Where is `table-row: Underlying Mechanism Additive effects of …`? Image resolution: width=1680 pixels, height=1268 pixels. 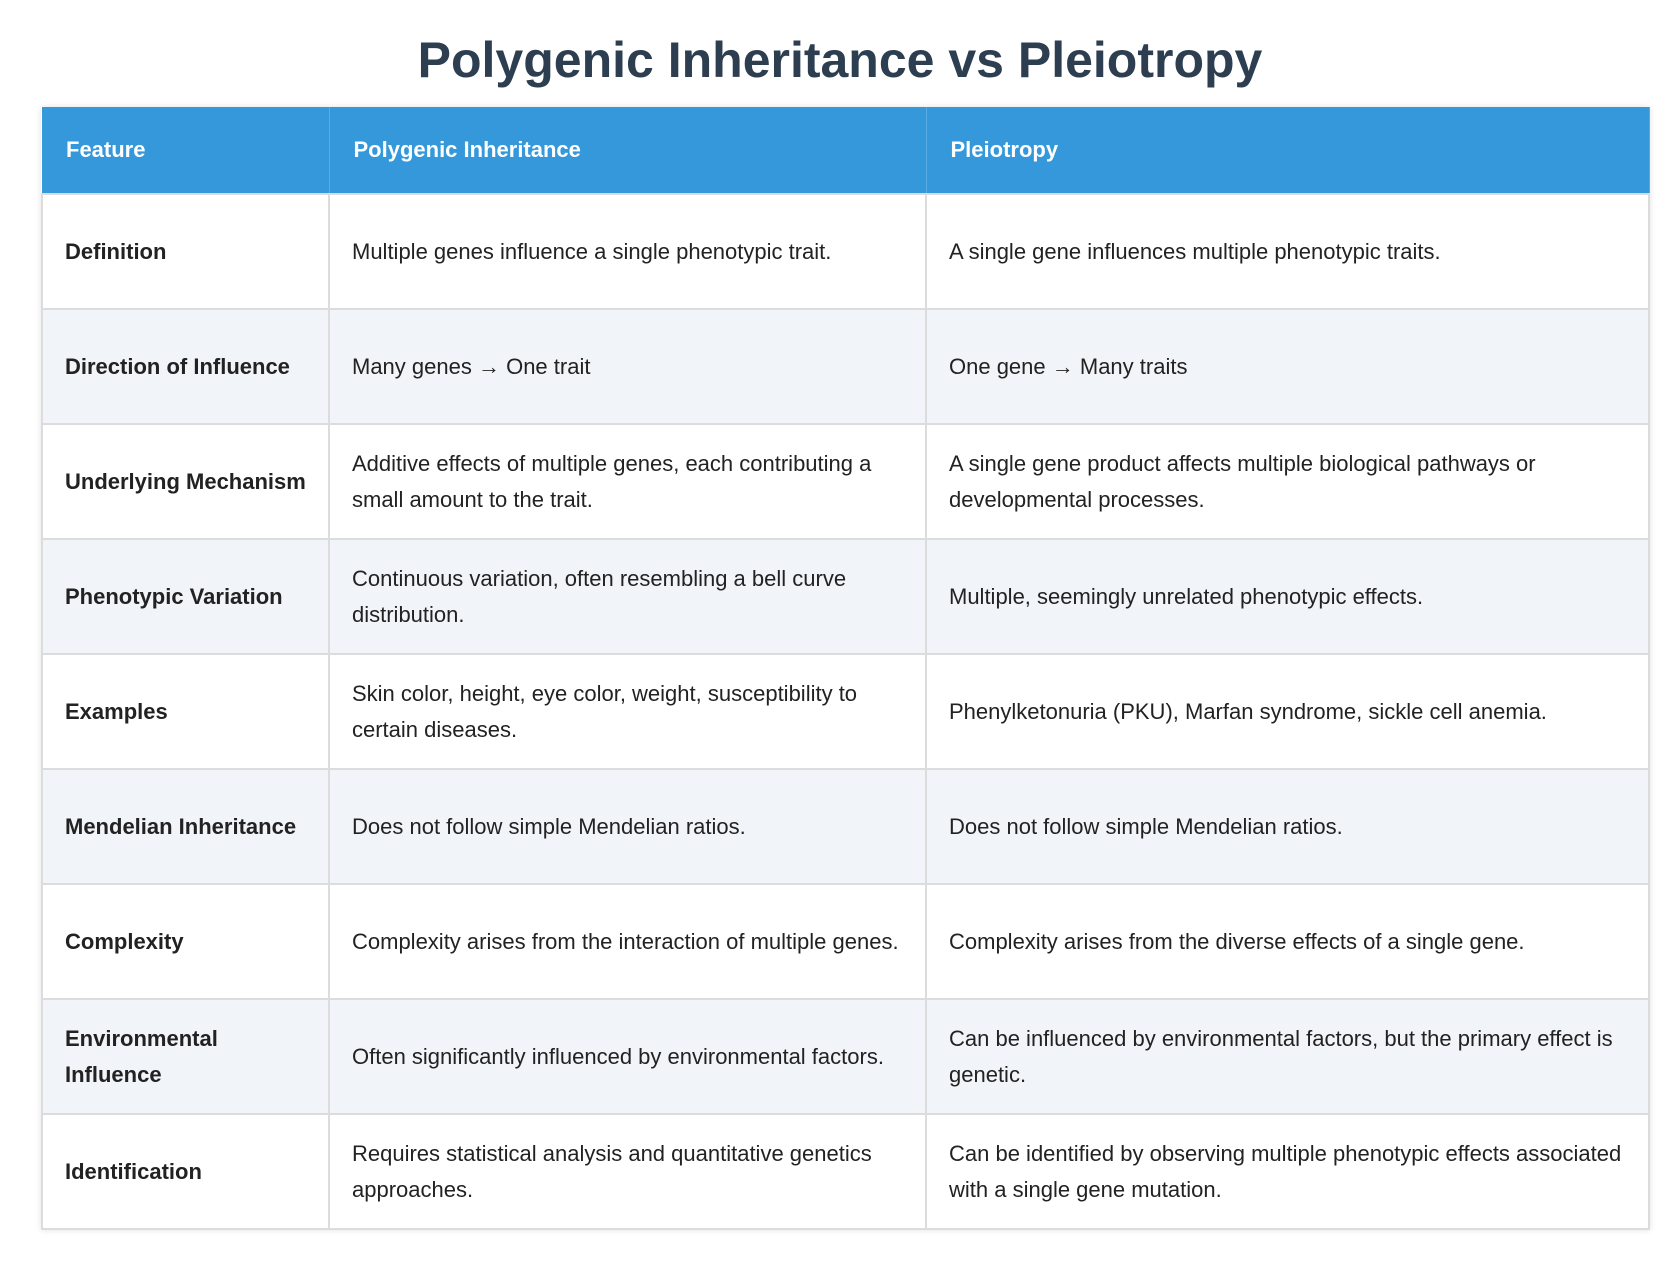 table-row: Underlying Mechanism Additive effects of … is located at coordinates (845, 481).